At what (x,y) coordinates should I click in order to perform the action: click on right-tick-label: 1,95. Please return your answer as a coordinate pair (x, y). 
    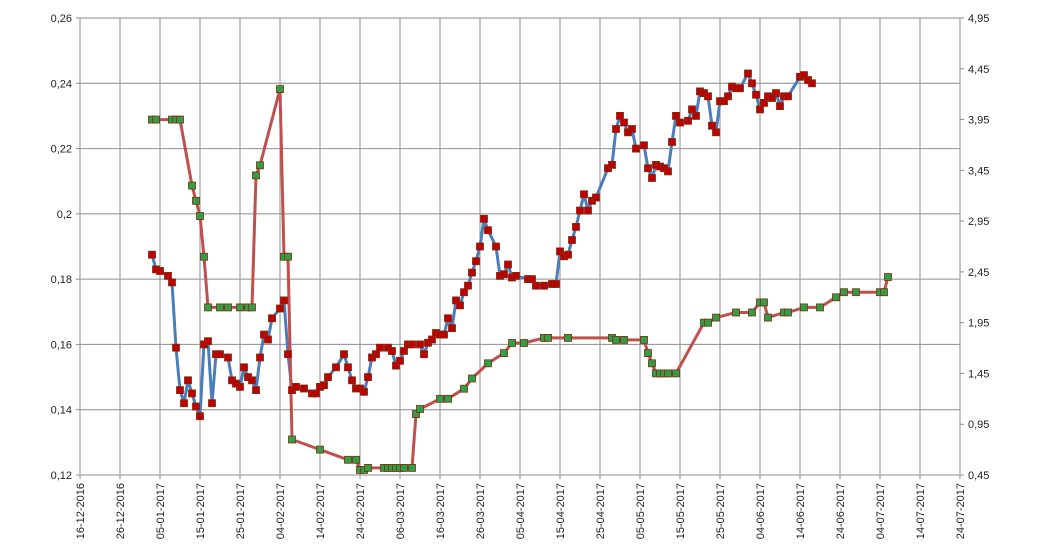
    Looking at the image, I should click on (978, 324).